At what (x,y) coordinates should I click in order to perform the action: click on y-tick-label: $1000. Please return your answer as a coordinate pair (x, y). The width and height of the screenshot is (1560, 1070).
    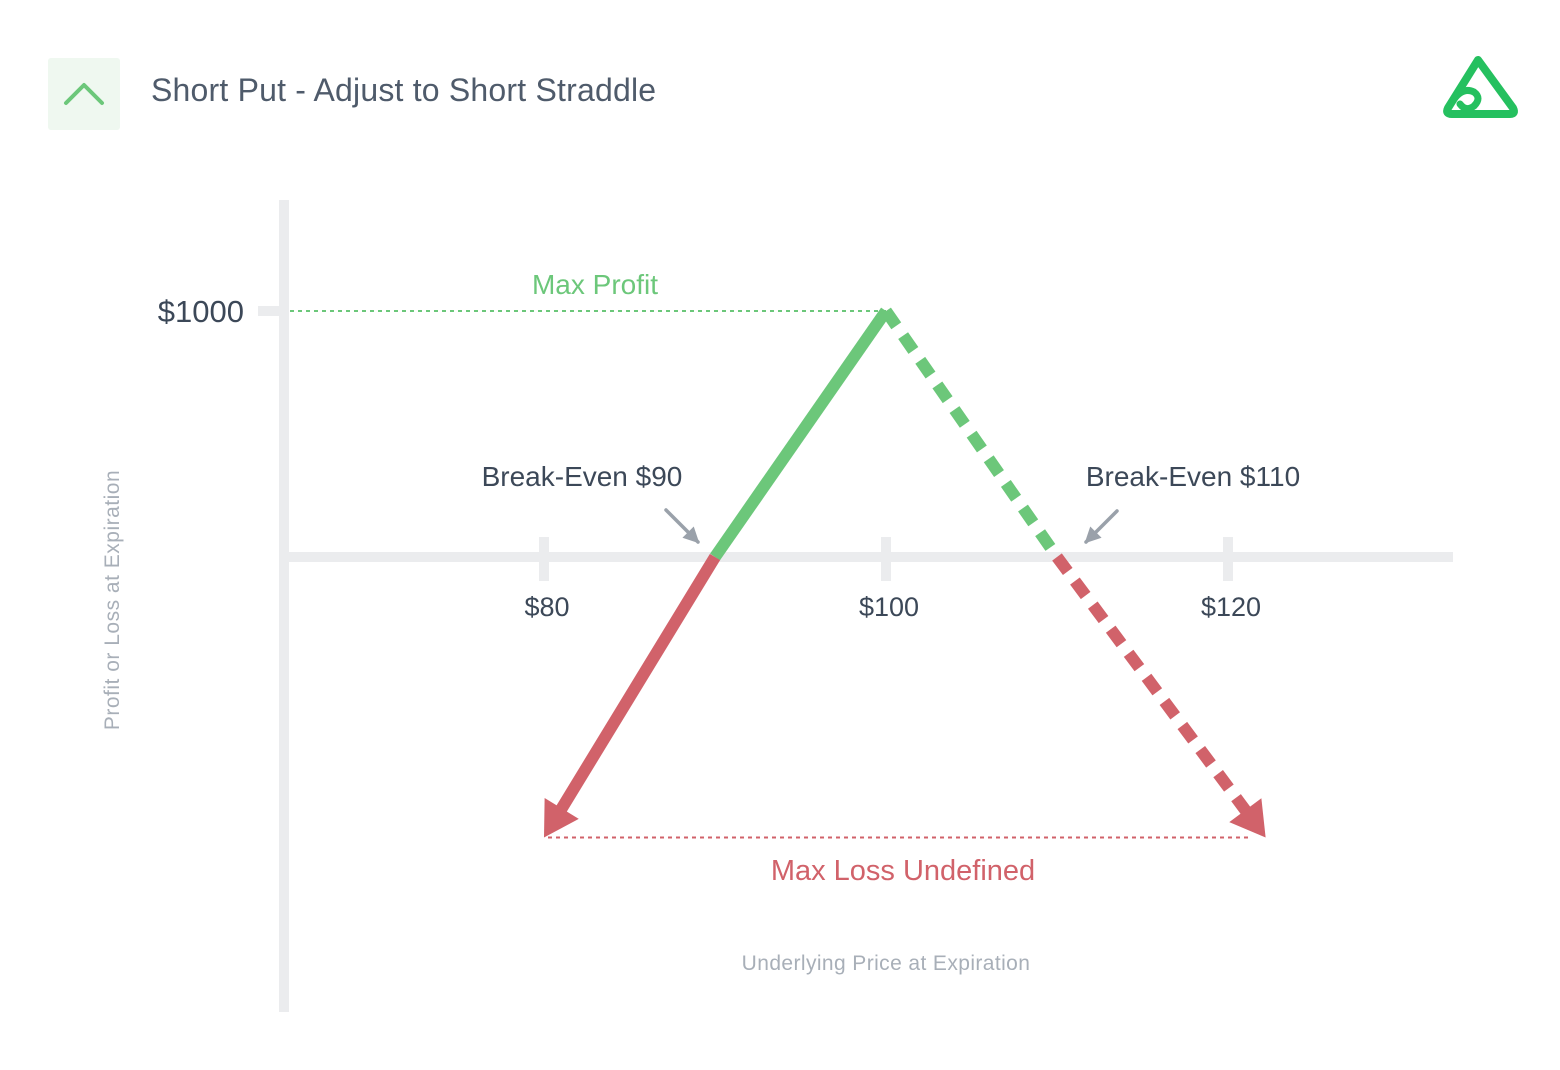
    Looking at the image, I should click on (201, 311).